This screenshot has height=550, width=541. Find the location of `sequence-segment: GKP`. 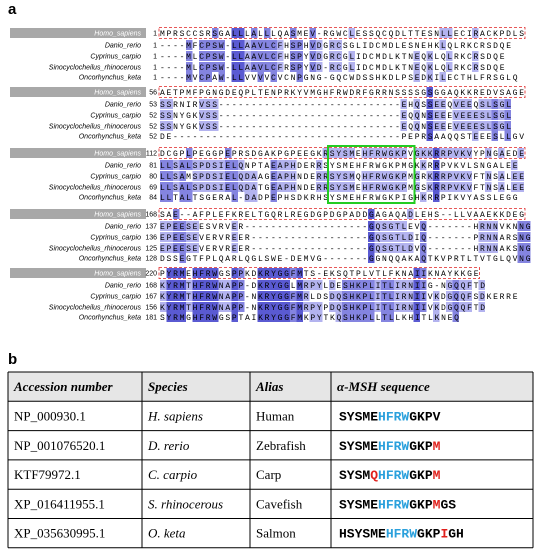

sequence-segment: GKP is located at coordinates (421, 504).